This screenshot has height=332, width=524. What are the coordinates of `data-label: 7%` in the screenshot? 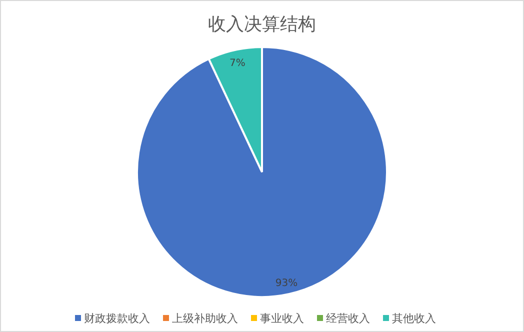 It's located at (238, 64).